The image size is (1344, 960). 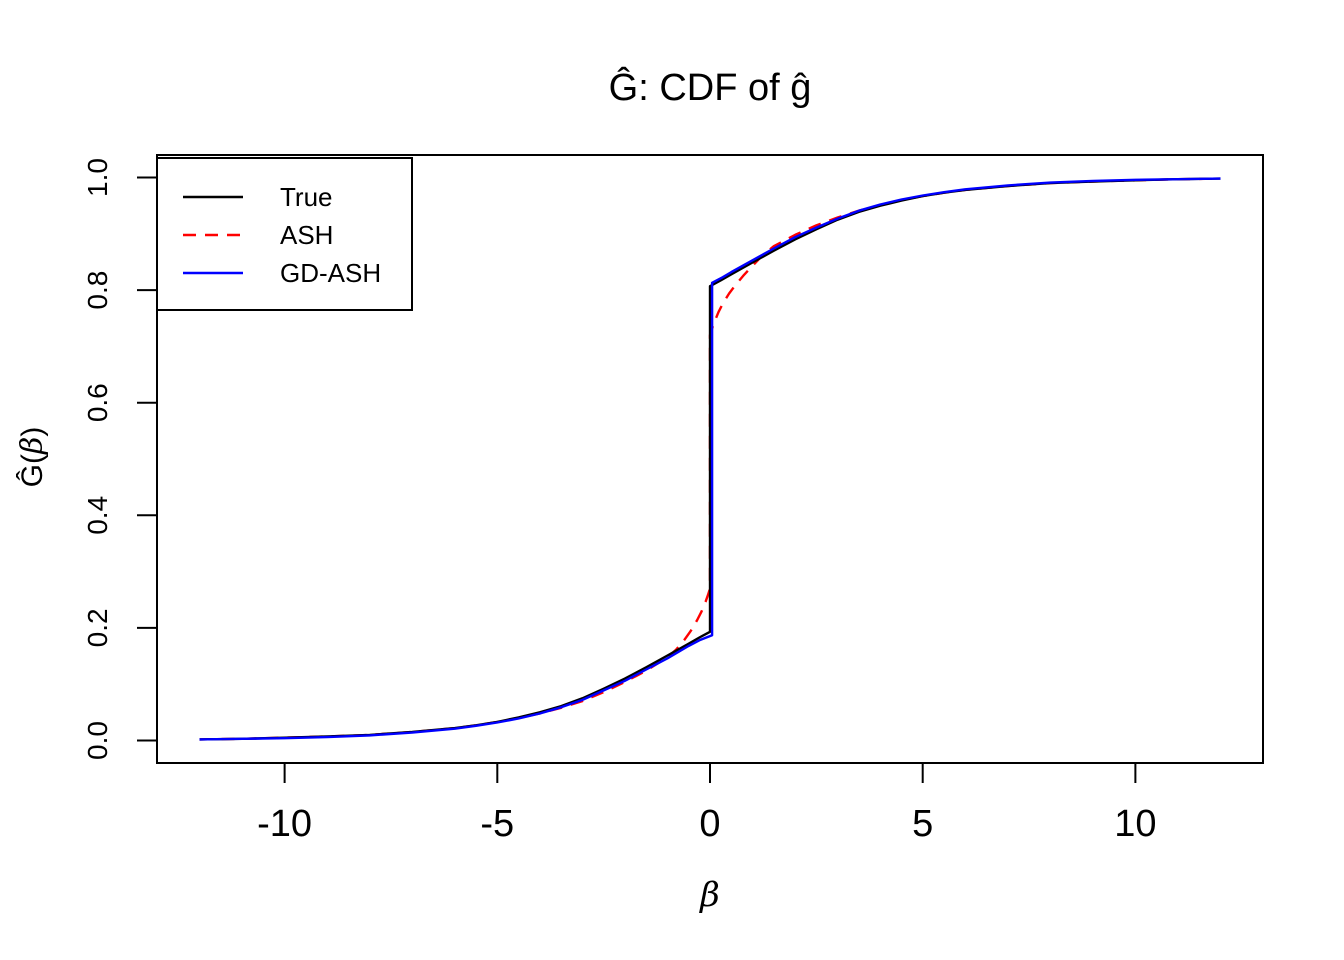 What do you see at coordinates (709, 824) in the screenshot?
I see `x-tick-label: 0` at bounding box center [709, 824].